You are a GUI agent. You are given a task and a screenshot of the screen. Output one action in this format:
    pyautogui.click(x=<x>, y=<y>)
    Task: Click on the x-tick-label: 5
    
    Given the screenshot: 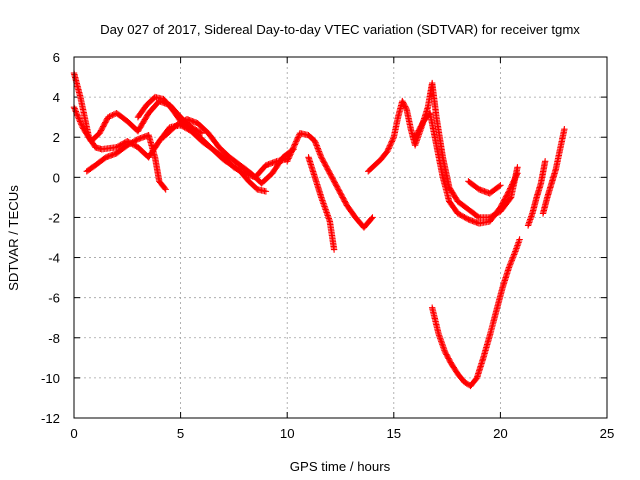 What is the action you would take?
    pyautogui.click(x=180, y=433)
    